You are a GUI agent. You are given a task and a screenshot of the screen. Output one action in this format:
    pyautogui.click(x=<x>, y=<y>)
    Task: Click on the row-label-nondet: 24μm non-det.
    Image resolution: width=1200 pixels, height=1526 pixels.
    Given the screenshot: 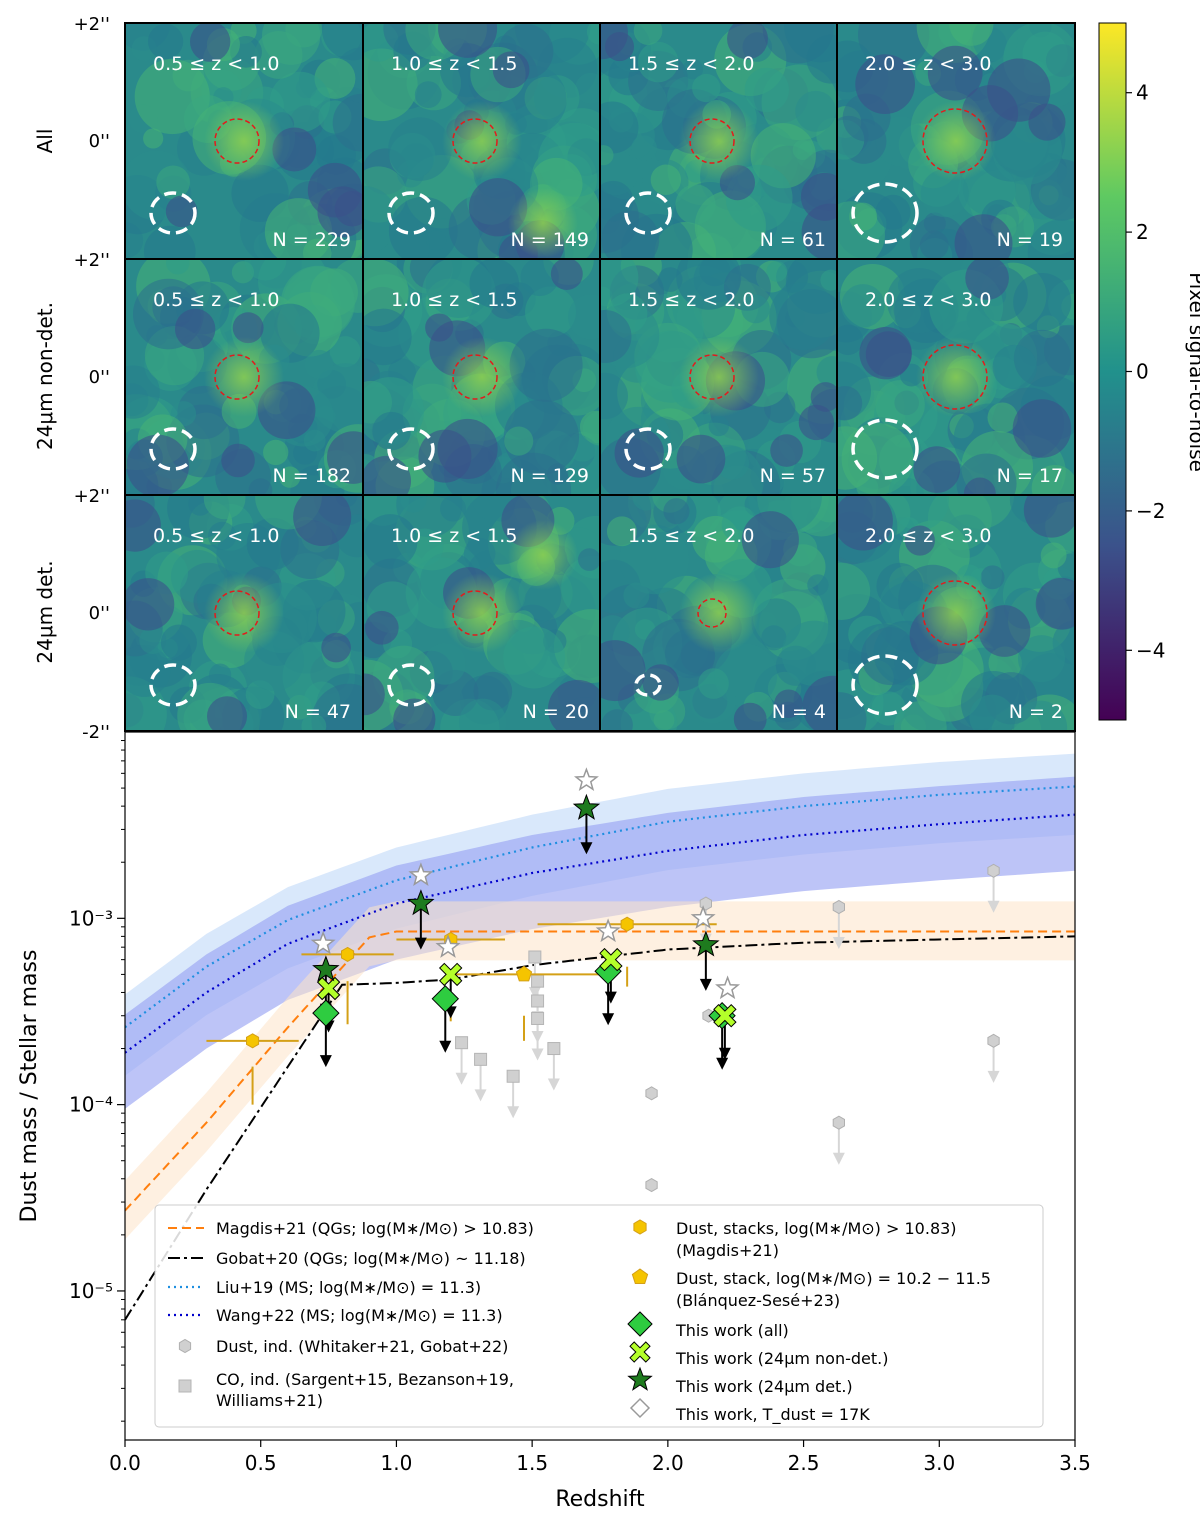 What is the action you would take?
    pyautogui.click(x=45, y=376)
    